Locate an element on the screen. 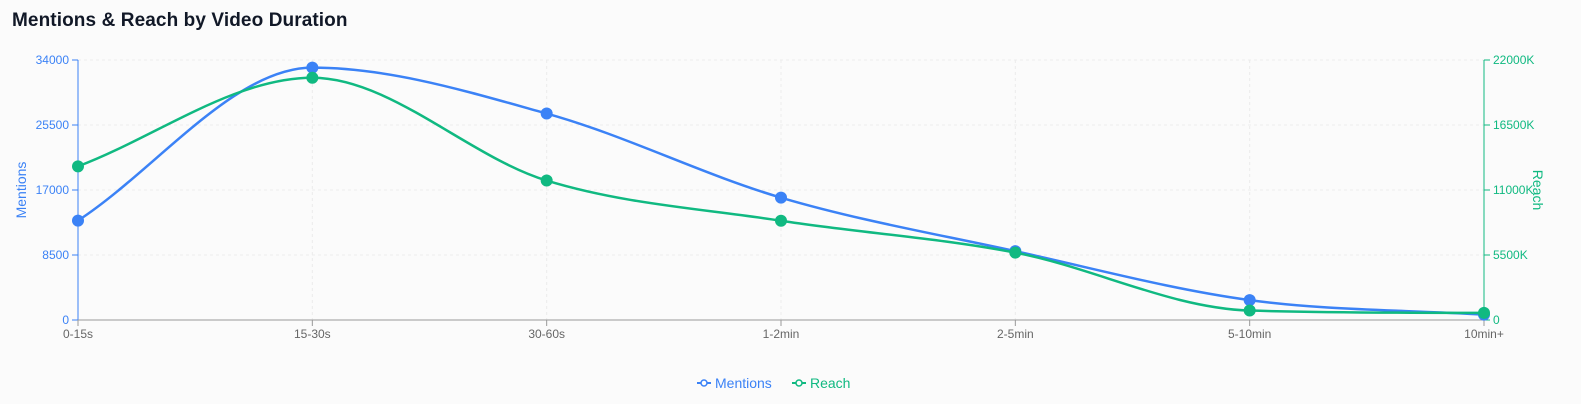 This screenshot has height=404, width=1581. left-axis-title: Mentions is located at coordinates (21, 190).